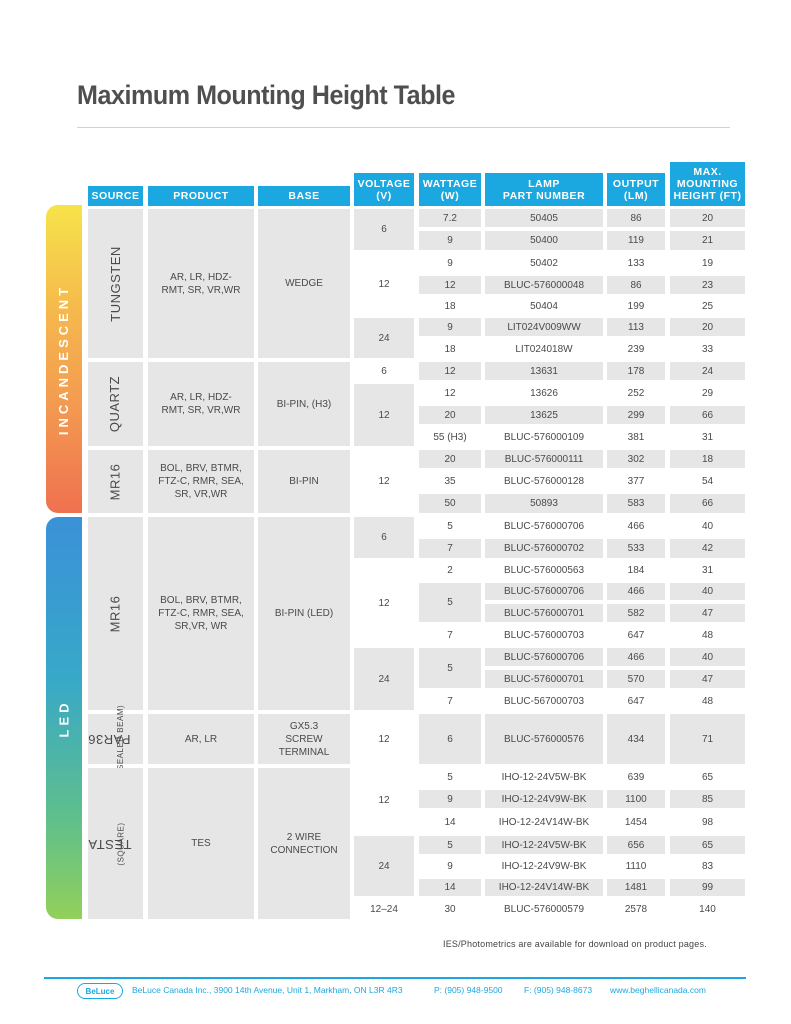 Image resolution: width=791 pixels, height=1024 pixels. Describe the element at coordinates (544, 437) in the screenshot. I see `lamp-part-number: BLUC-576000109` at that location.